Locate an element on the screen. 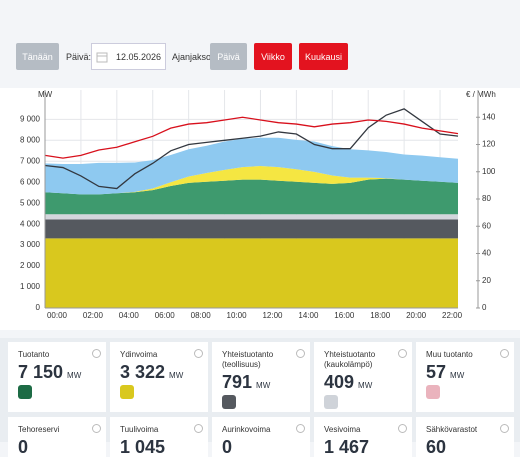 The image size is (520, 457). y2-tick-label: 0 is located at coordinates (484, 307).